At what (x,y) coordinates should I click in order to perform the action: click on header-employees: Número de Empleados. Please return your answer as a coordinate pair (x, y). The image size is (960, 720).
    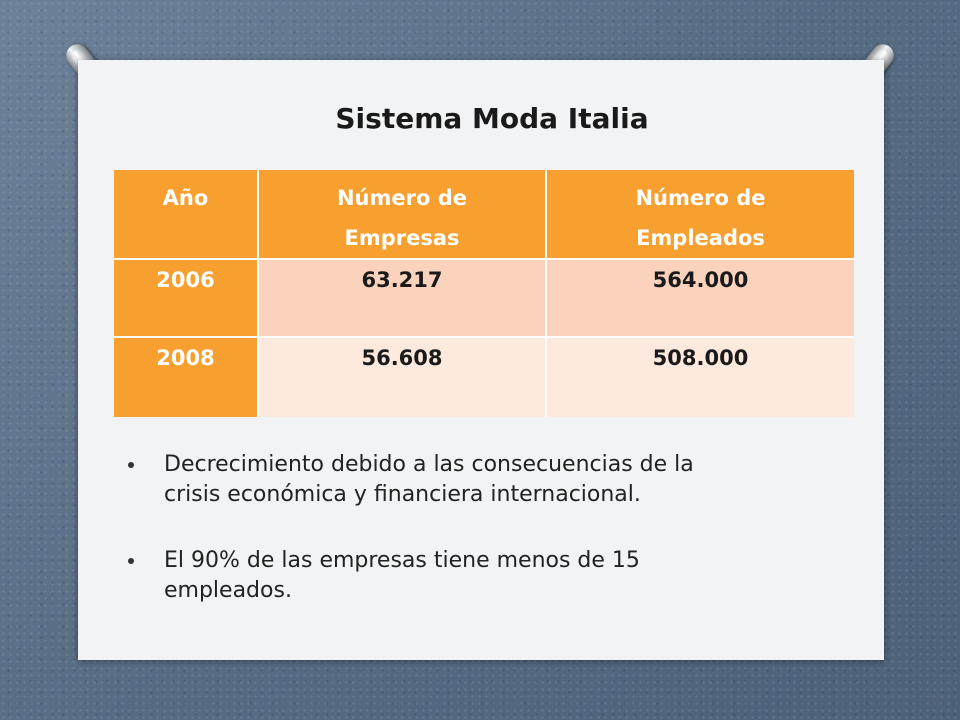
    Looking at the image, I should click on (699, 214).